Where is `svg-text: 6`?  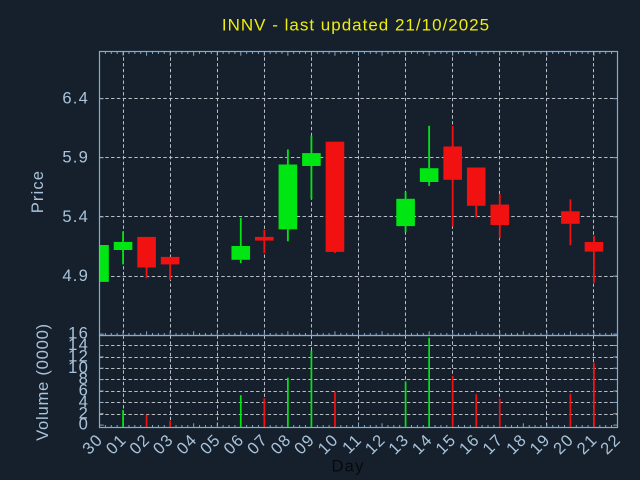
svg-text: 6 is located at coordinates (84, 390).